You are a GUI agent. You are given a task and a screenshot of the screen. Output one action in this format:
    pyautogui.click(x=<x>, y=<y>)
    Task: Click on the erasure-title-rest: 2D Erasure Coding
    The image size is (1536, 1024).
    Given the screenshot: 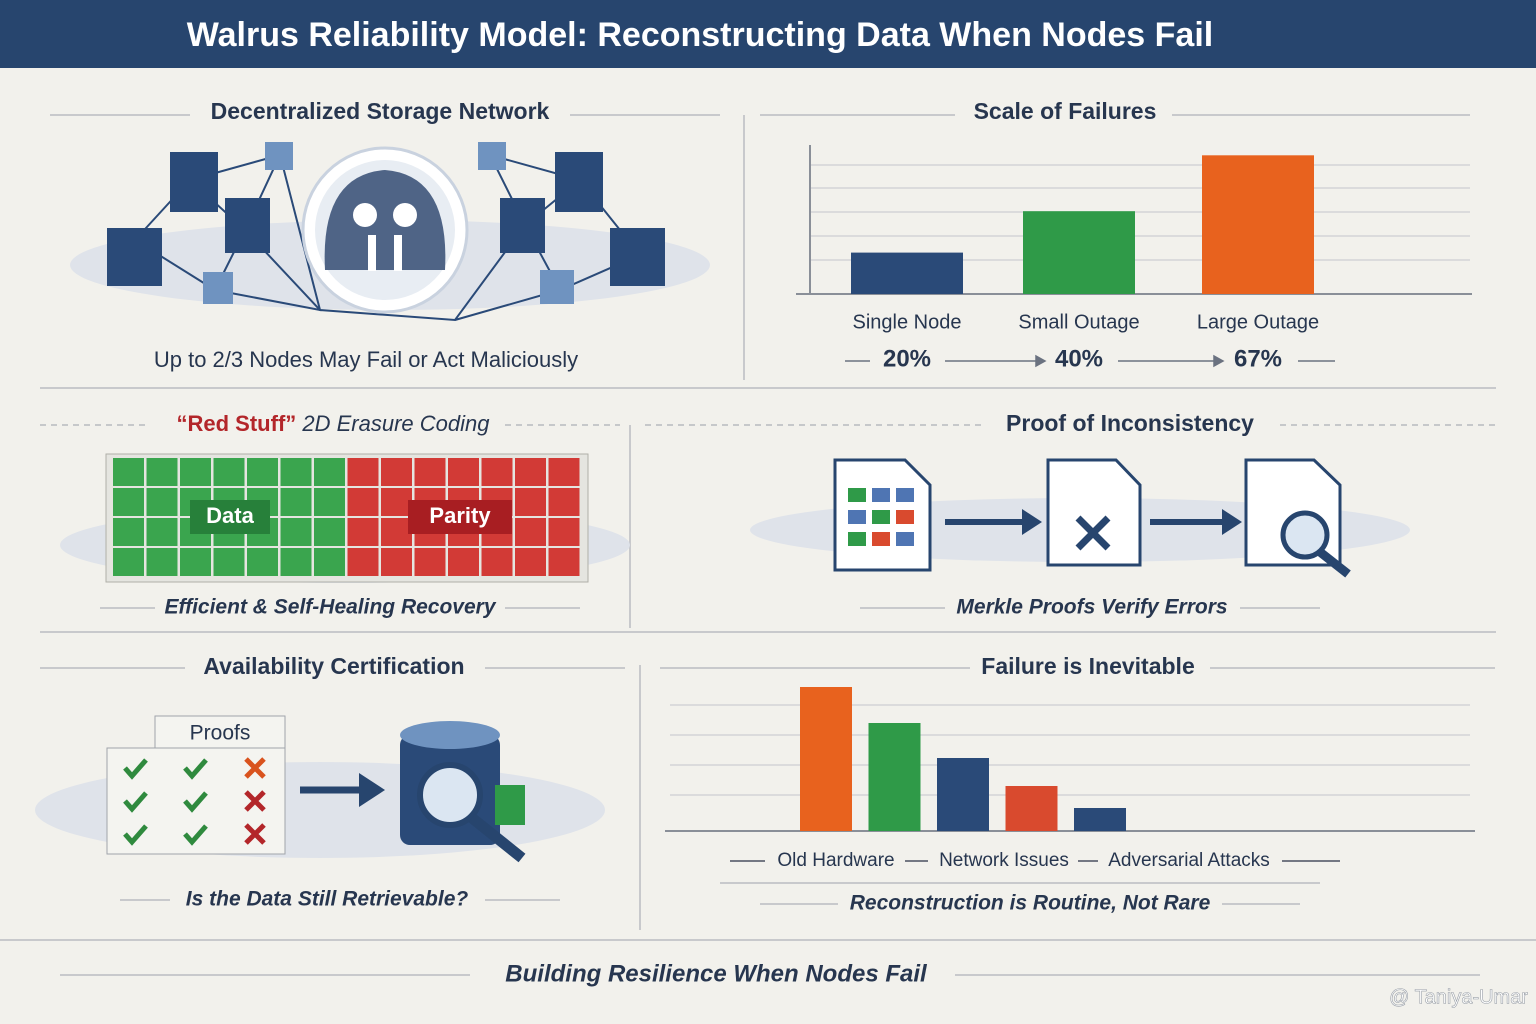 What is the action you would take?
    pyautogui.click(x=395, y=423)
    